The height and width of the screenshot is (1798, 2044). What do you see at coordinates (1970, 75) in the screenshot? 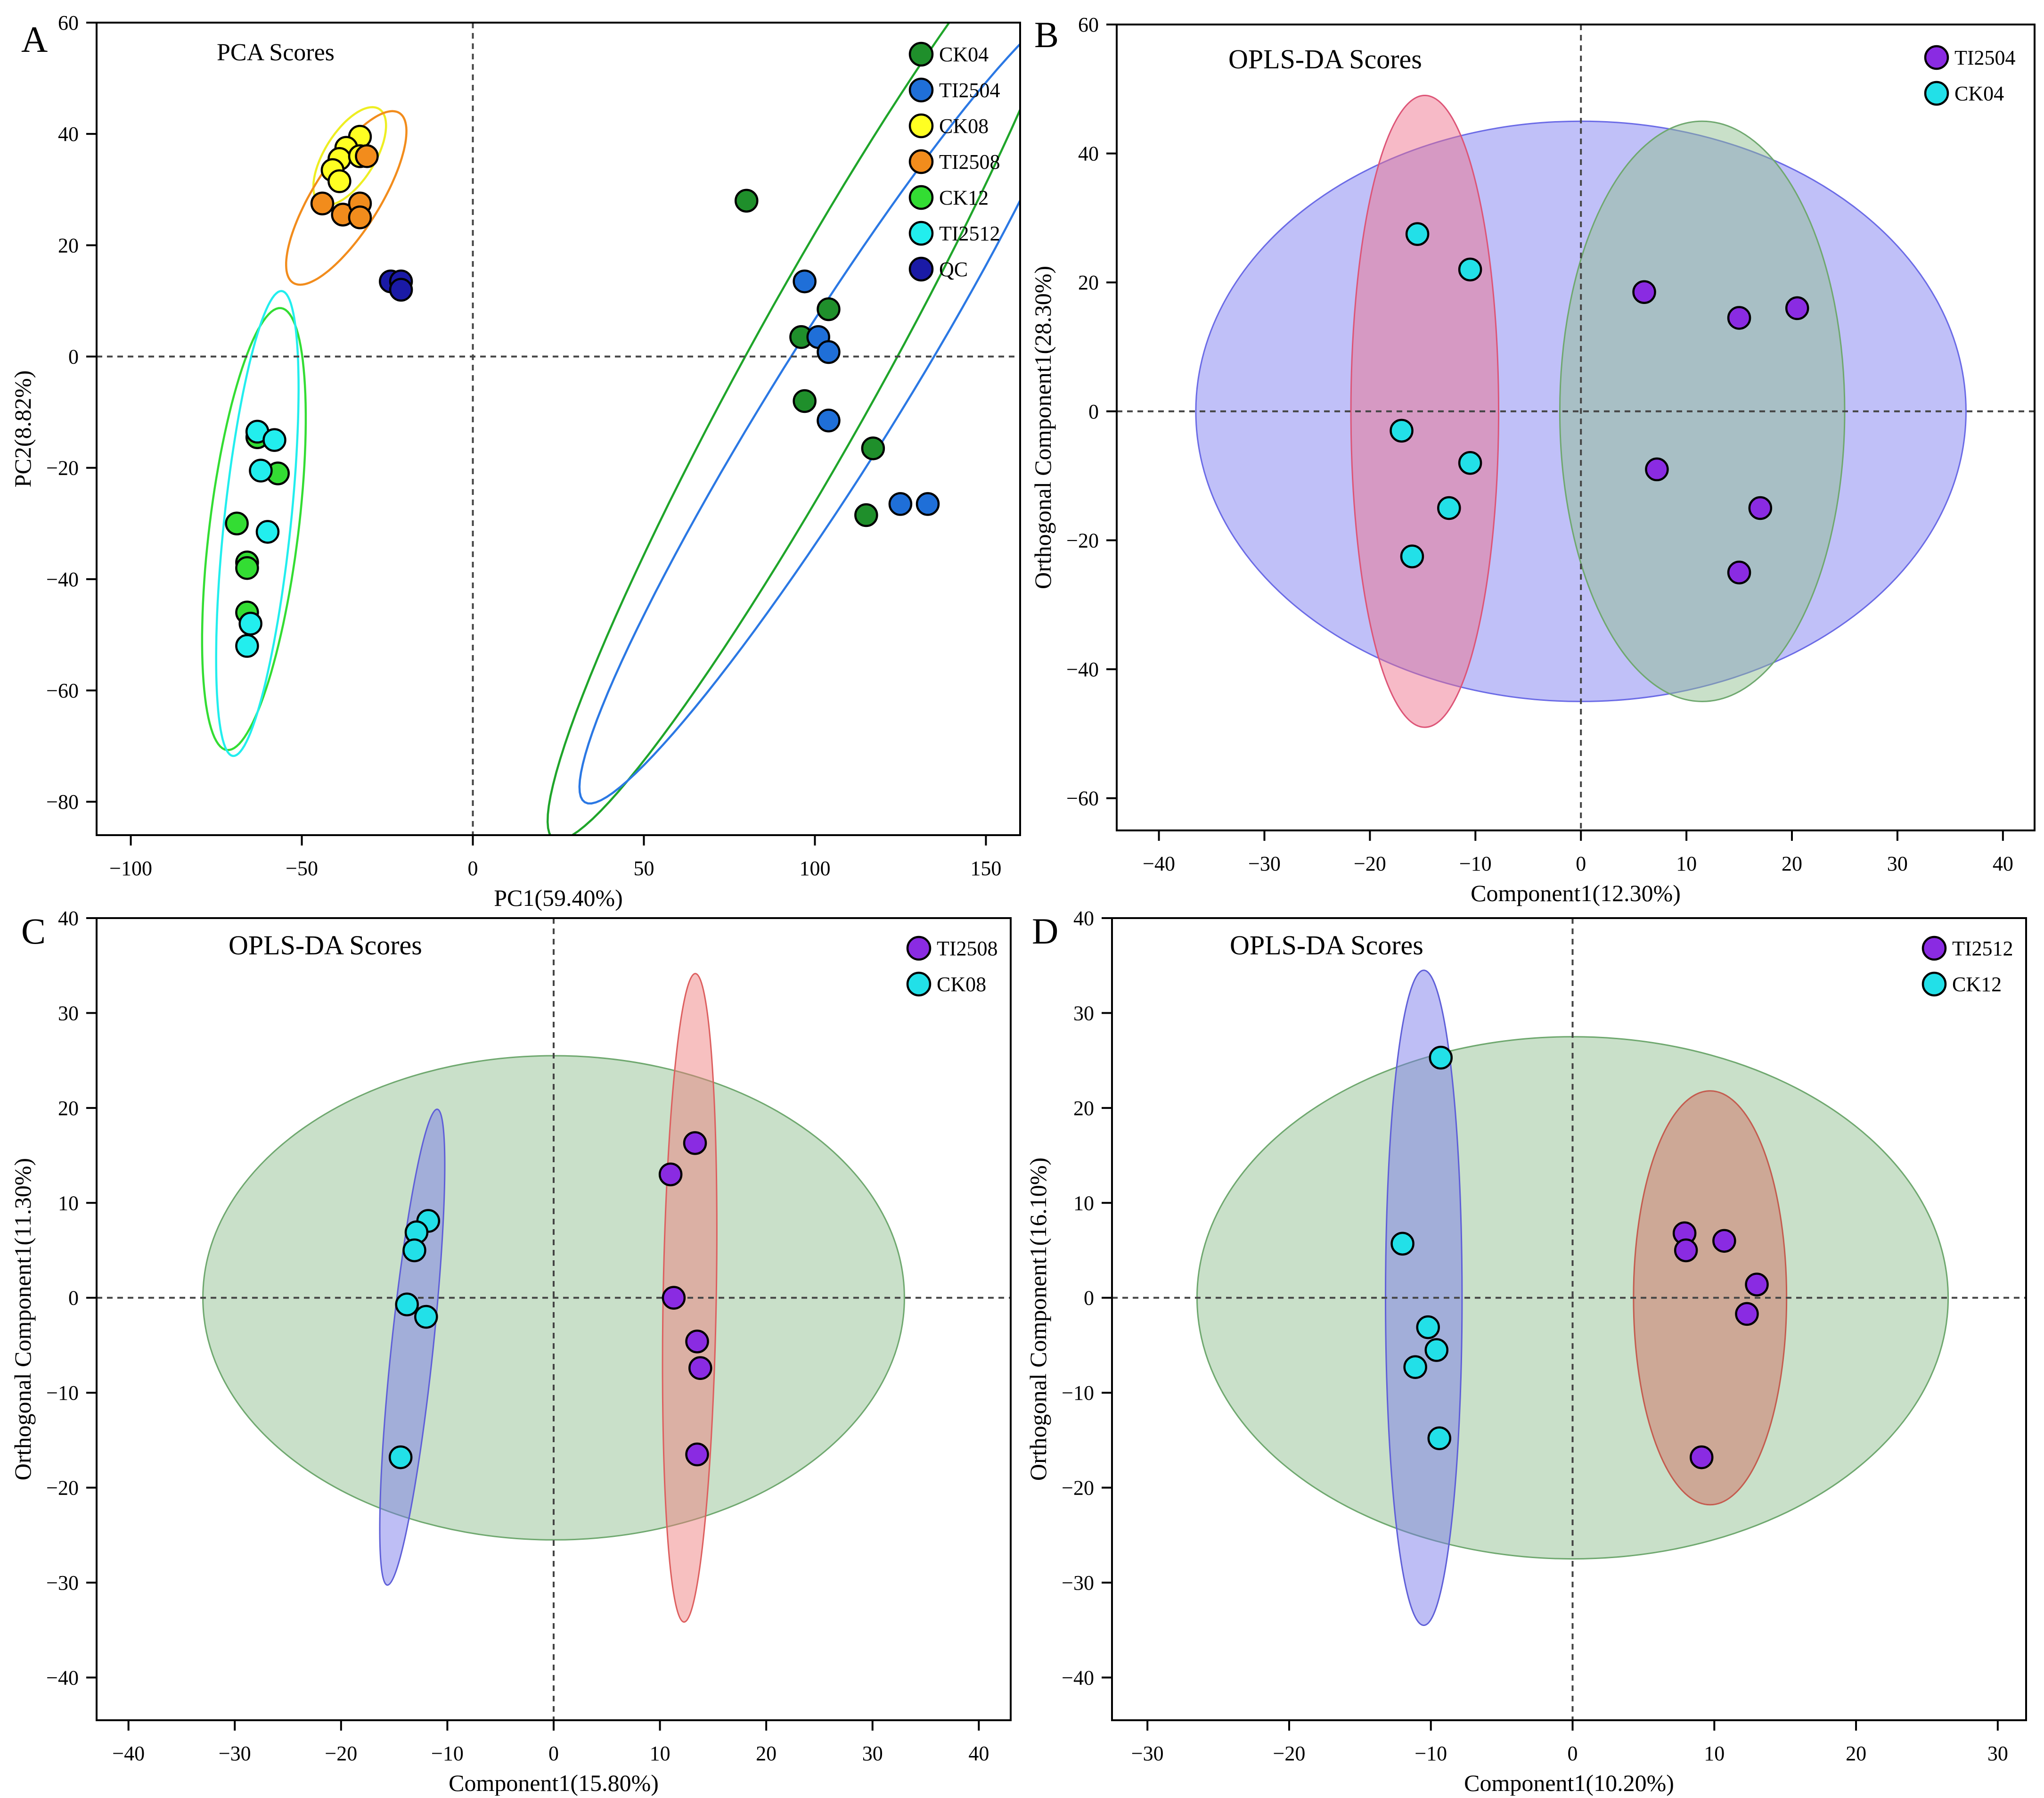
I see `legend: TI2504 CK04` at bounding box center [1970, 75].